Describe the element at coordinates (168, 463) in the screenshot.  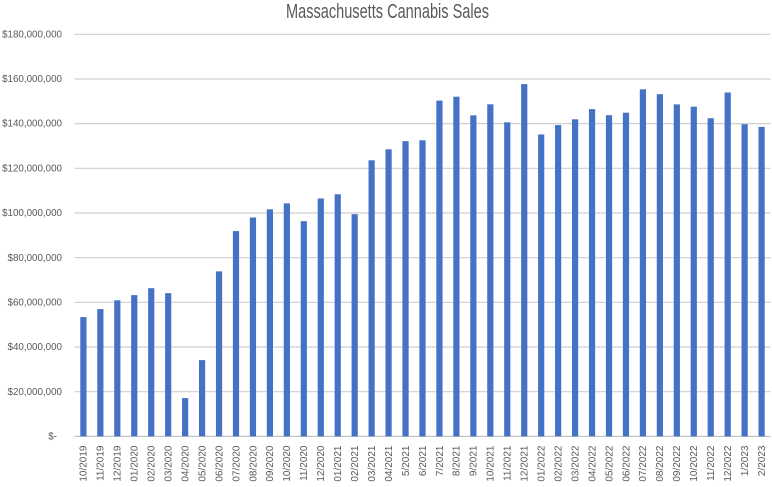
I see `svg-text: 03/2020` at that location.